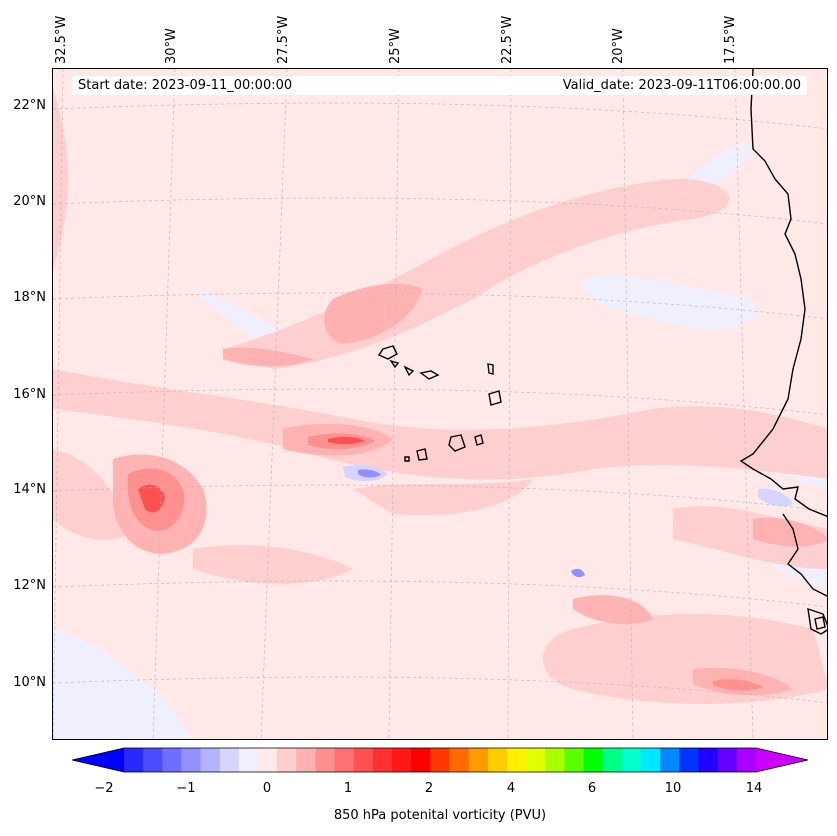  I want to click on pv-cores-strong, so click(251, 474).